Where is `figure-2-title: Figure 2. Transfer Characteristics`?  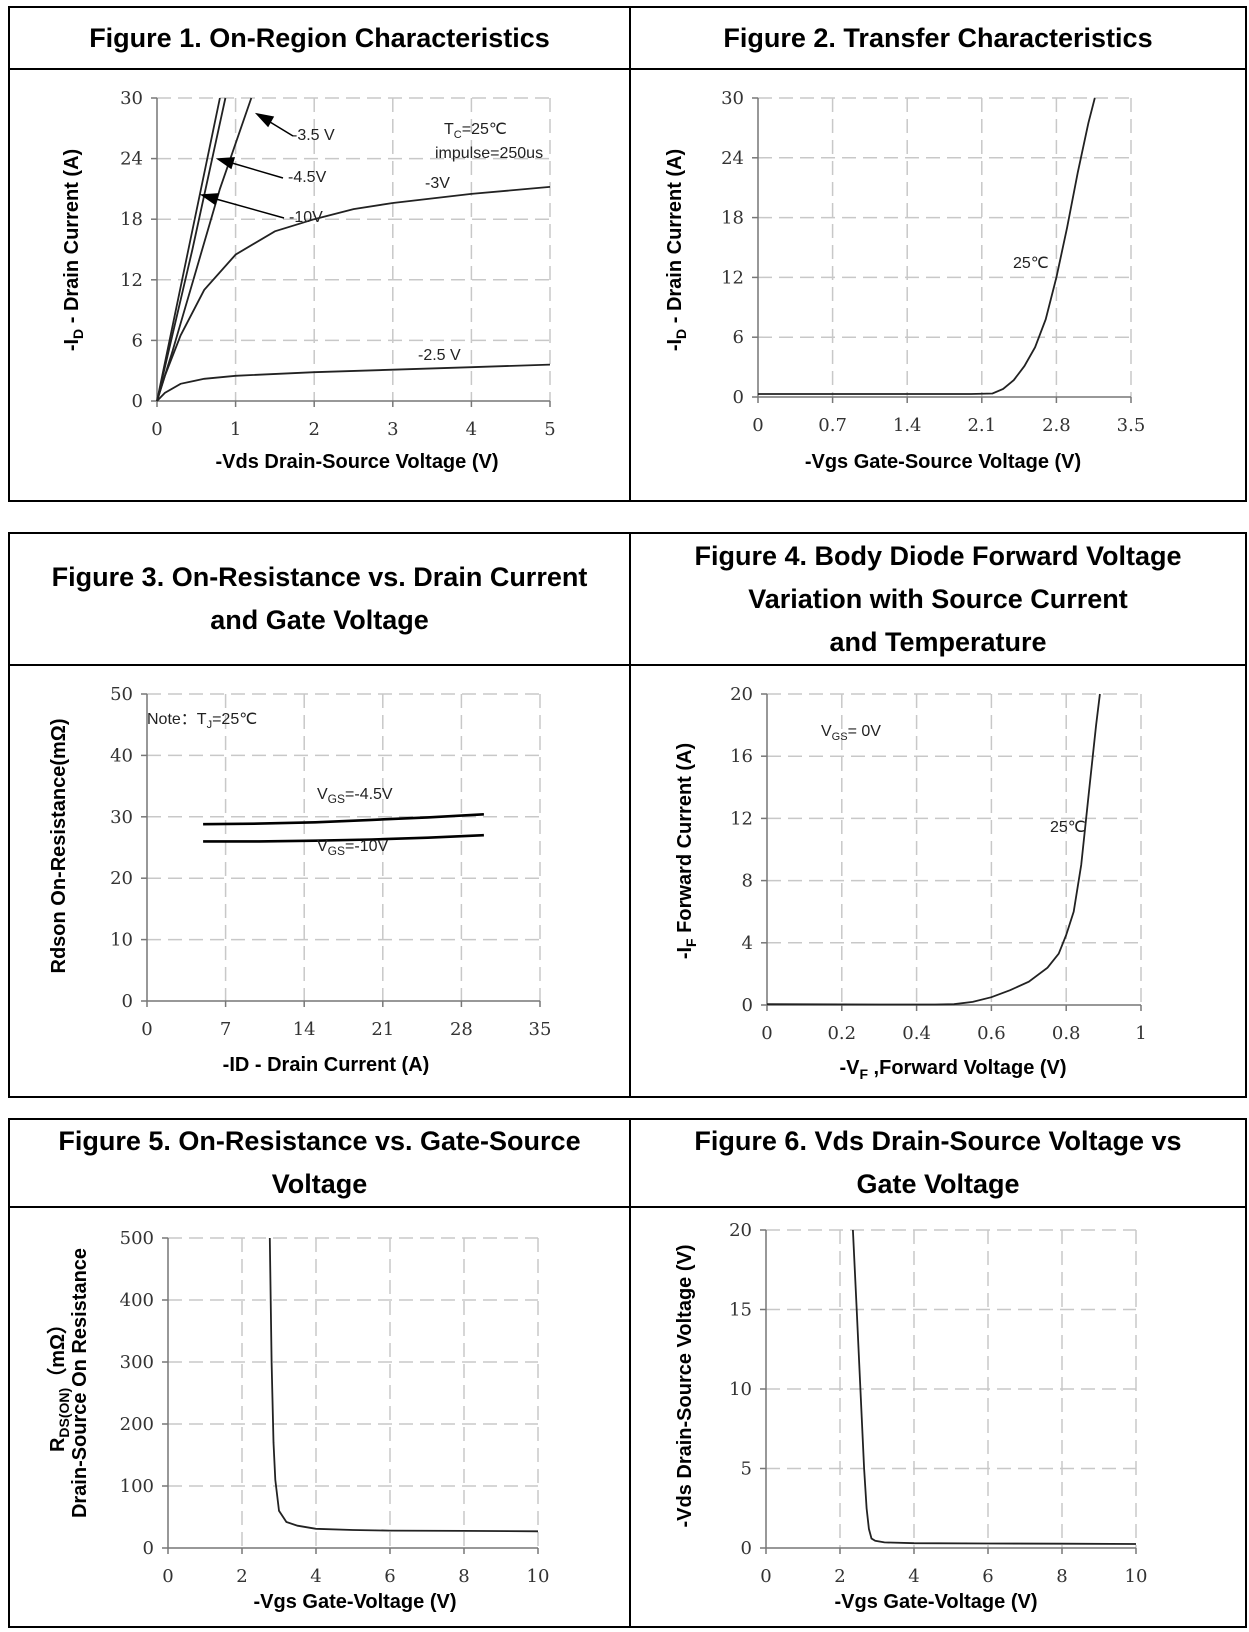 figure-2-title: Figure 2. Transfer Characteristics is located at coordinates (938, 37).